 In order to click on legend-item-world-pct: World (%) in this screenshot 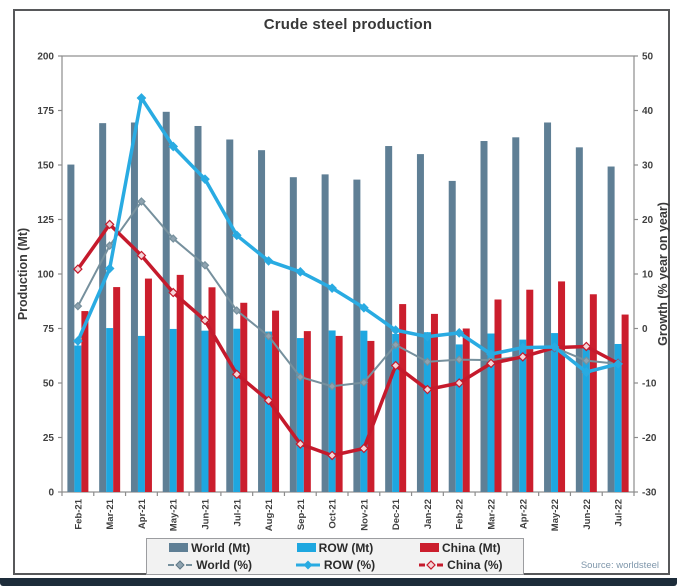, I will do `click(209, 565)`.